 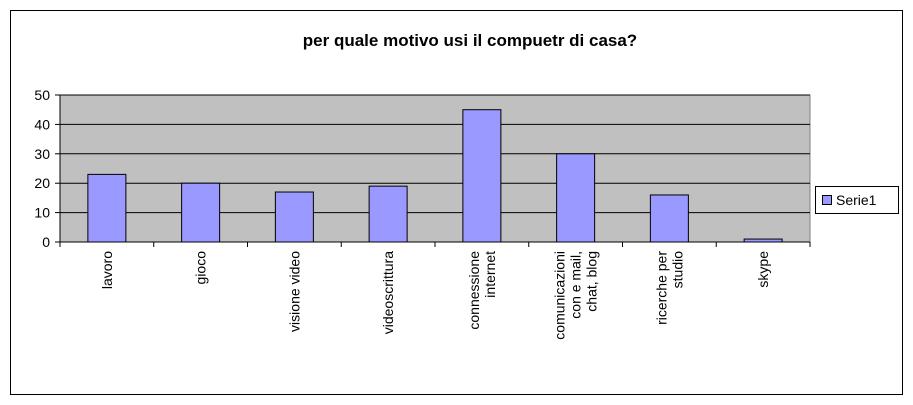 What do you see at coordinates (46, 242) in the screenshot?
I see `y-tick-label: 0` at bounding box center [46, 242].